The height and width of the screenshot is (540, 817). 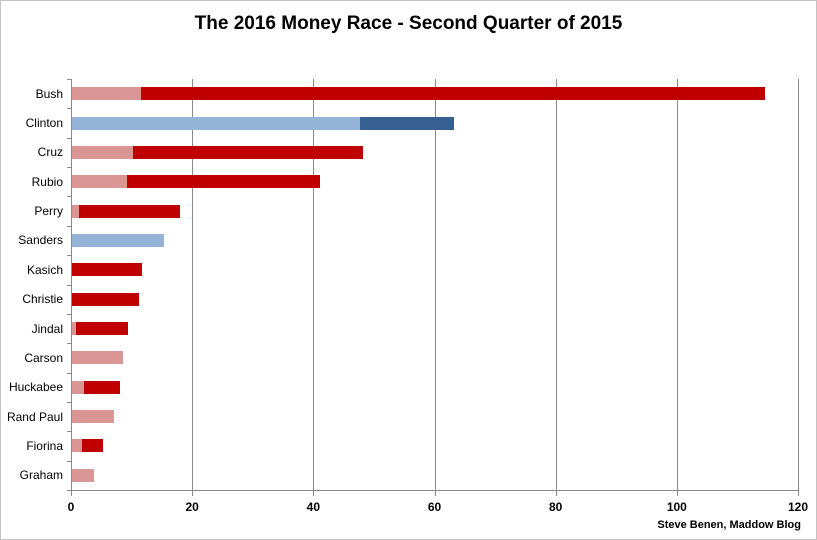 I want to click on category-label: Clinton, so click(x=44, y=123).